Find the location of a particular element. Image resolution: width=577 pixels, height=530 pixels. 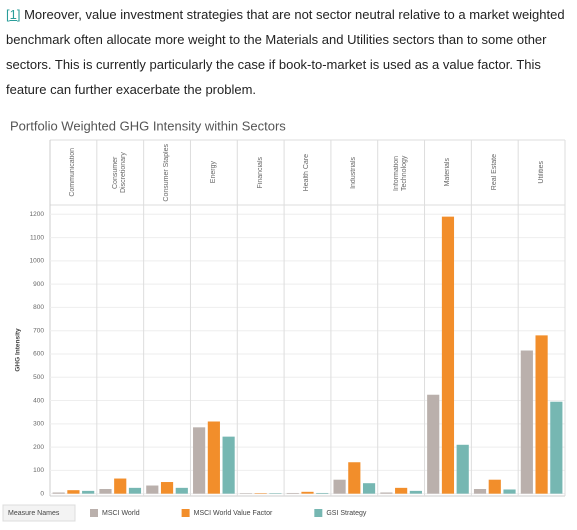

category-header: Health Care is located at coordinates (307, 172).